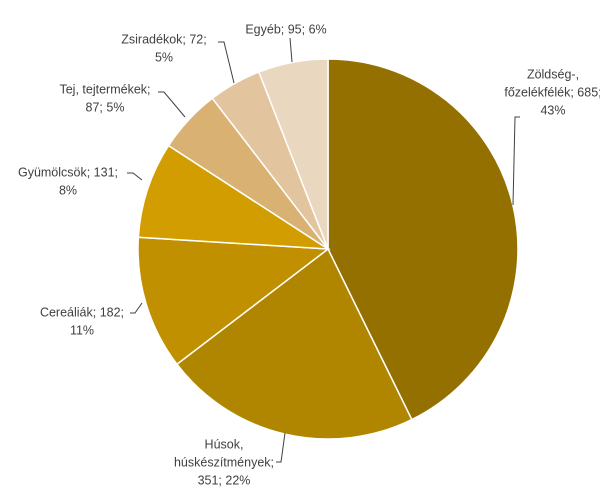  What do you see at coordinates (105, 107) in the screenshot?
I see `data-label: 87; 5%` at bounding box center [105, 107].